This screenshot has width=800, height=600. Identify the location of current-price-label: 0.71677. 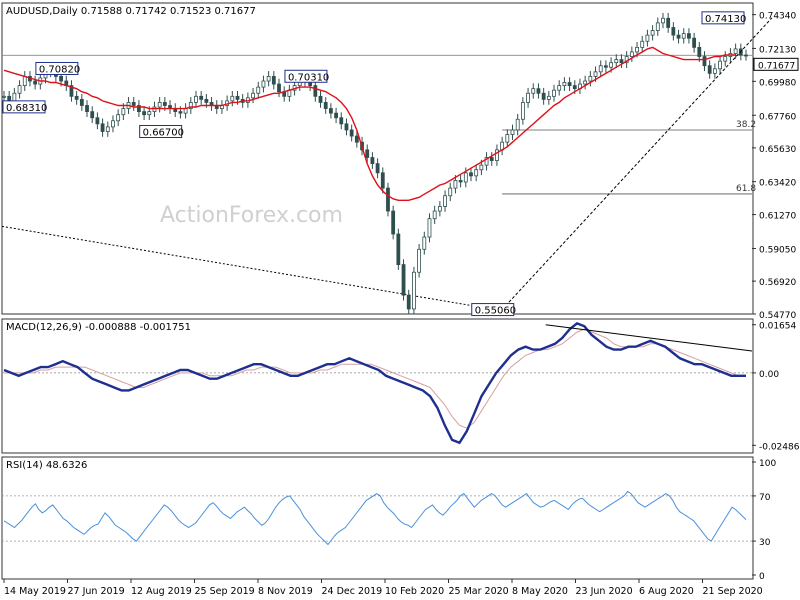
(776, 66).